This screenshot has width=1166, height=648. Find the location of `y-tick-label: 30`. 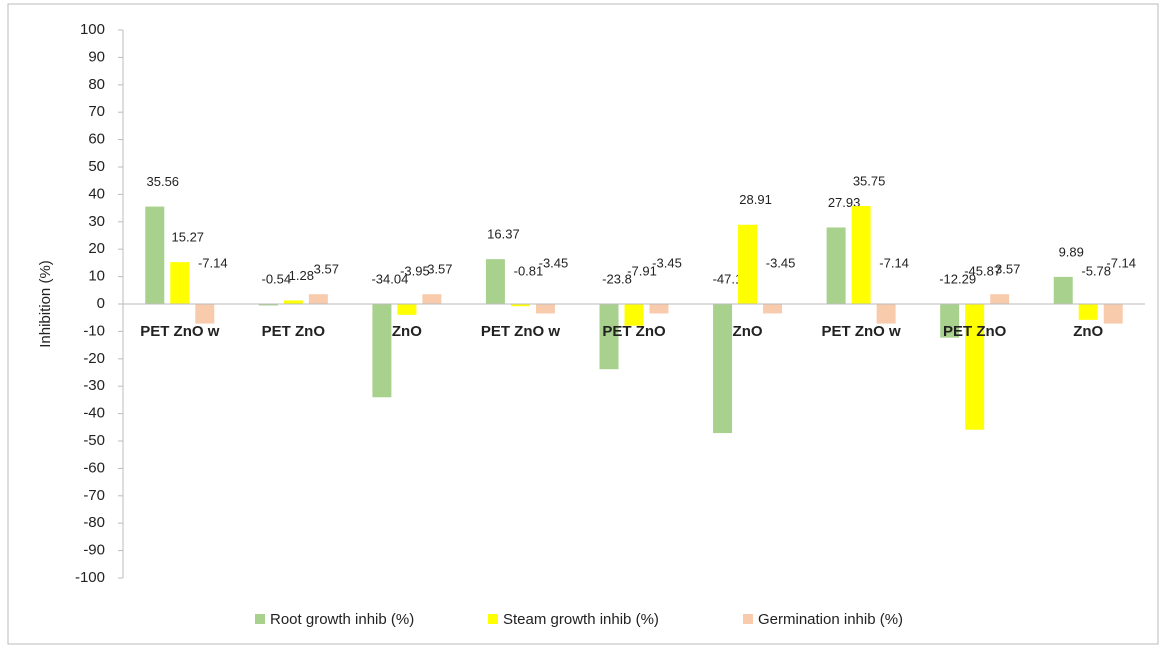

y-tick-label: 30 is located at coordinates (96, 221).